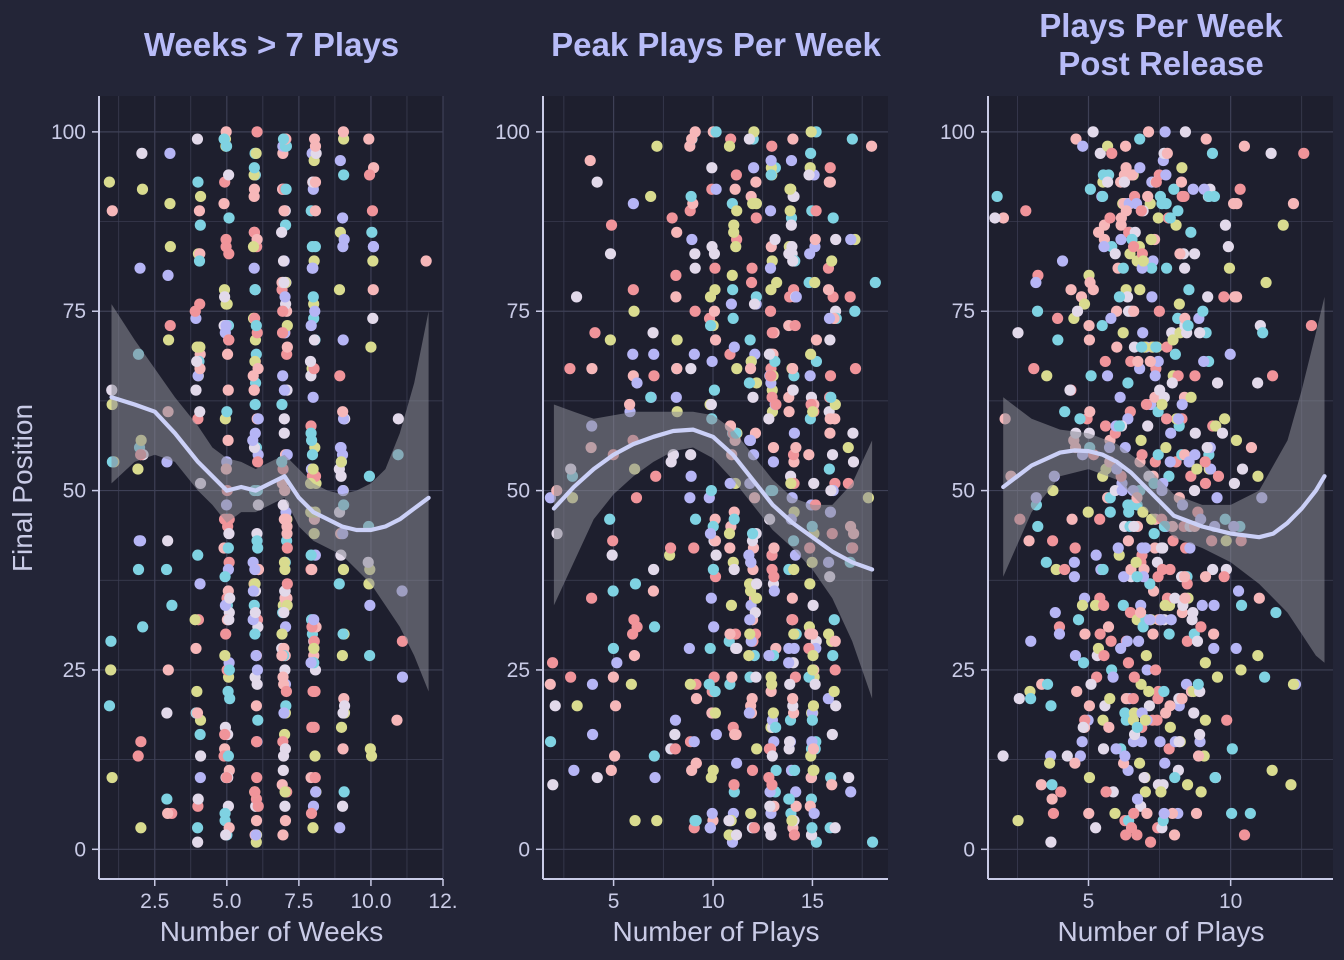 The image size is (1344, 960). I want to click on smooth-line, so click(270, 464).